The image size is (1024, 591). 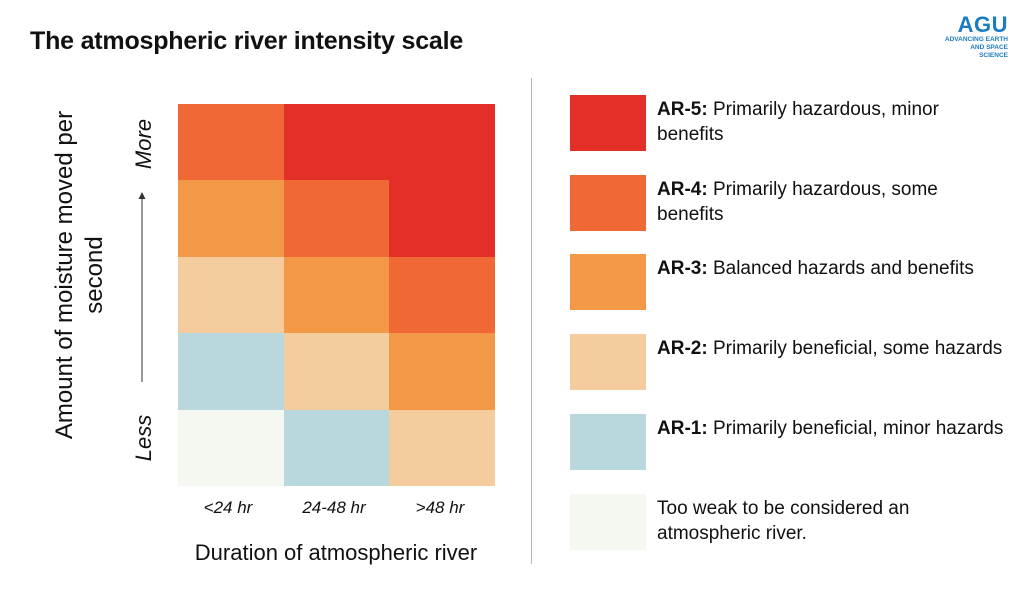 What do you see at coordinates (336, 552) in the screenshot?
I see `x-axis-label: Duration of atmospheric river` at bounding box center [336, 552].